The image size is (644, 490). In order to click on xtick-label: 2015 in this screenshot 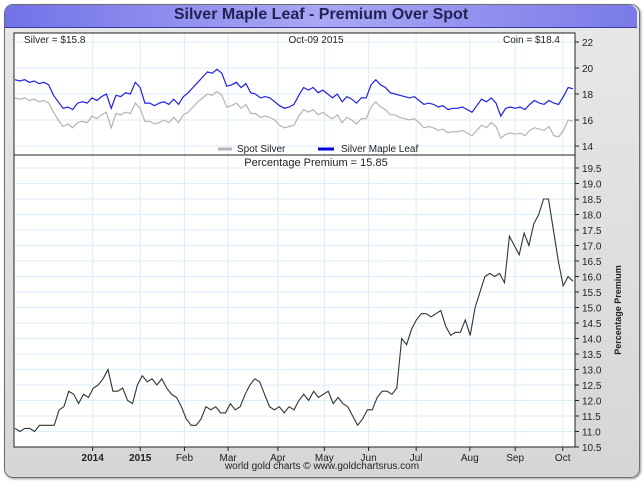, I will do `click(140, 458)`.